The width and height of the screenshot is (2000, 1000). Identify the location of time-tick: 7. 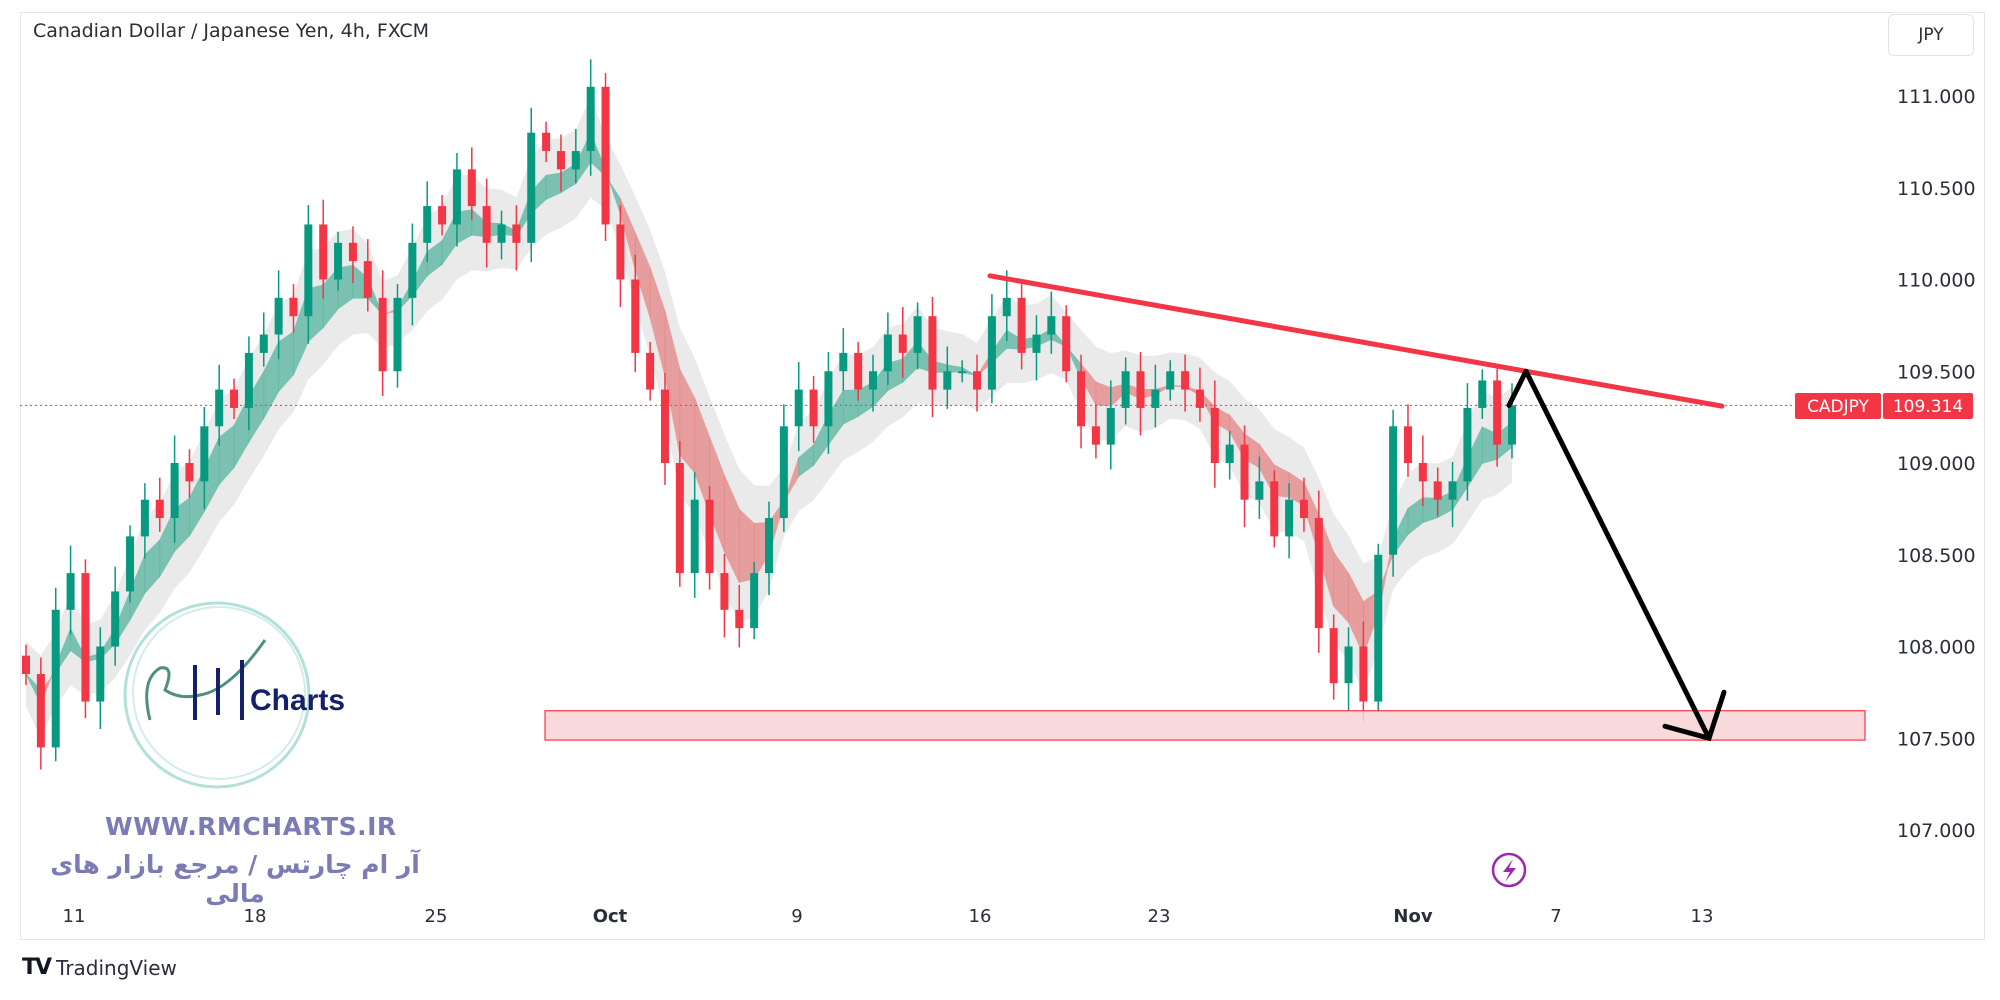
(1555, 916).